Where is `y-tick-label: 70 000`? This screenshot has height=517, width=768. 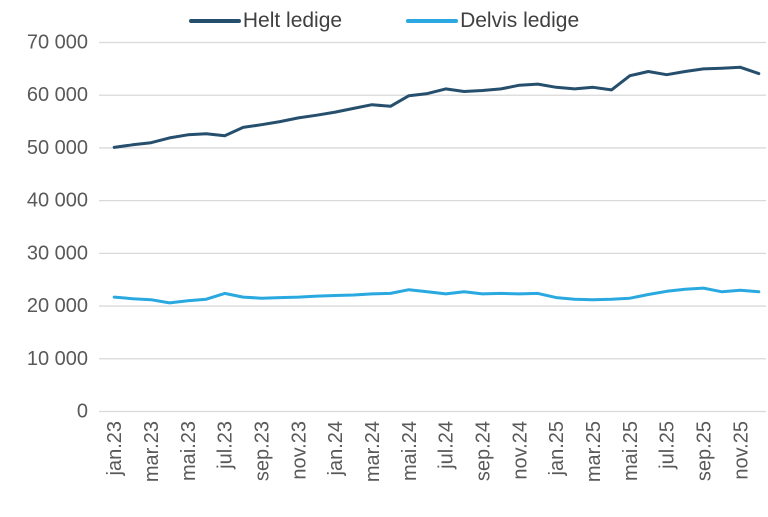
y-tick-label: 70 000 is located at coordinates (57, 43).